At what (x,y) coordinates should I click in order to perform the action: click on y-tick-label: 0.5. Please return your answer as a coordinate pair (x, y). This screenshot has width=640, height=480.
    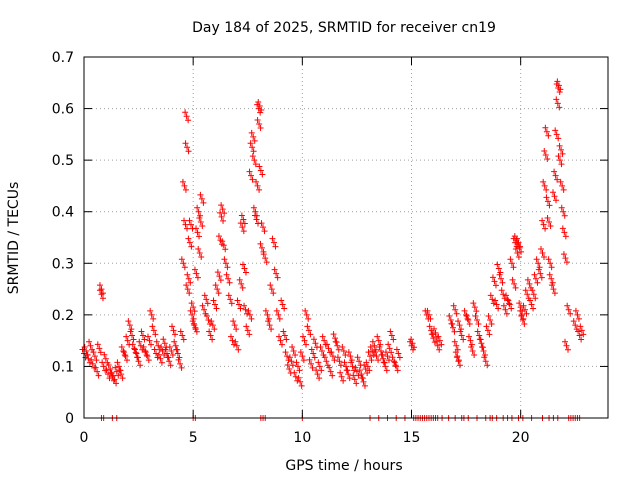
    Looking at the image, I should click on (63, 161).